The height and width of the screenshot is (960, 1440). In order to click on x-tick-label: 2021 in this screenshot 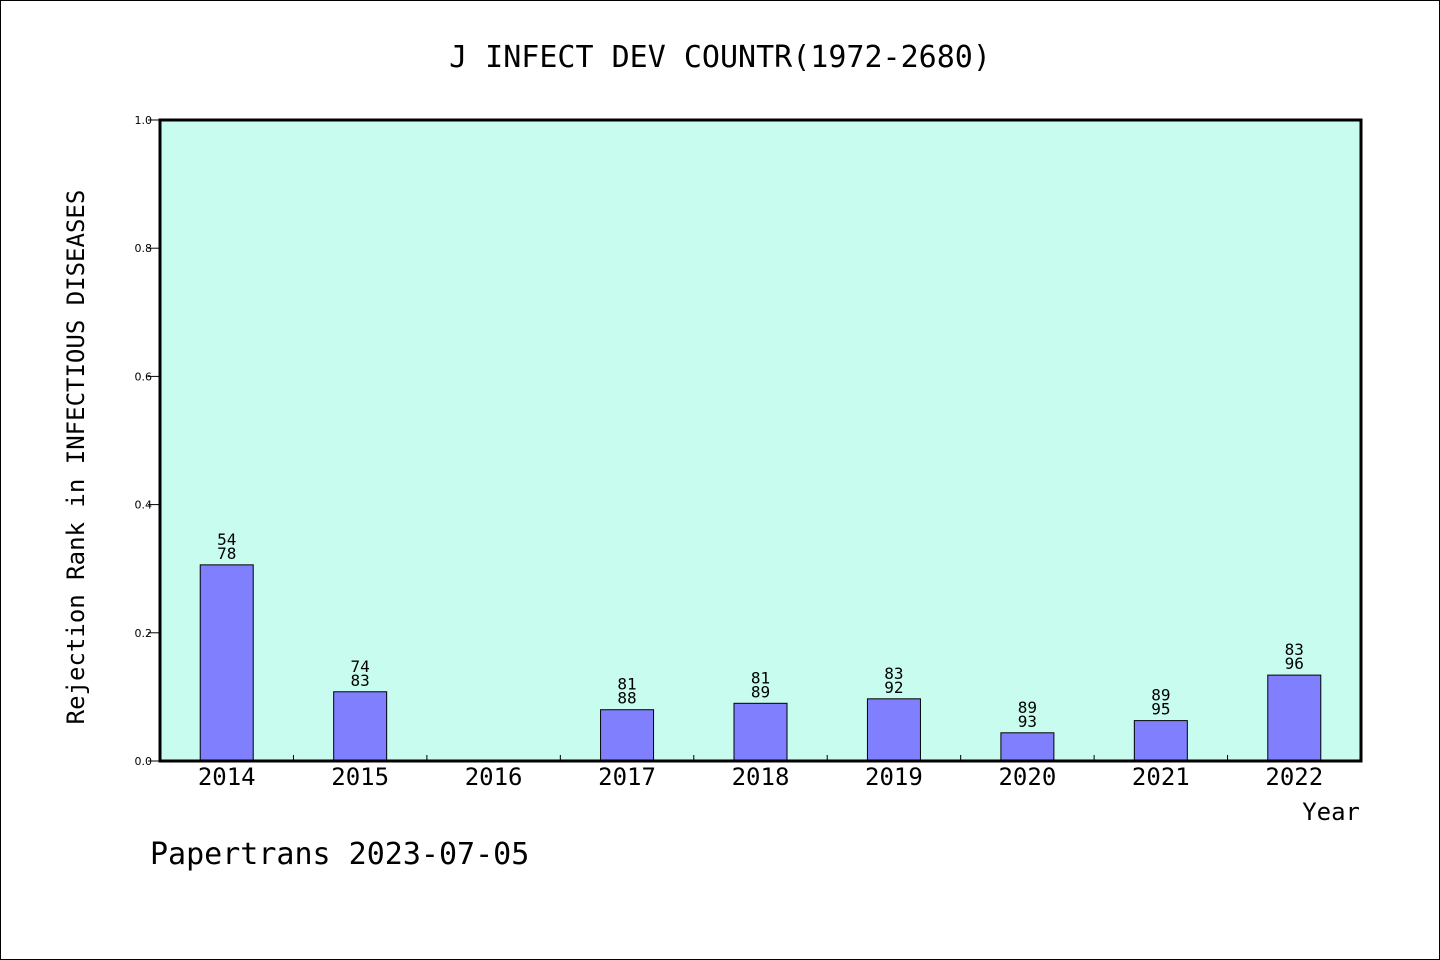, I will do `click(1161, 777)`.